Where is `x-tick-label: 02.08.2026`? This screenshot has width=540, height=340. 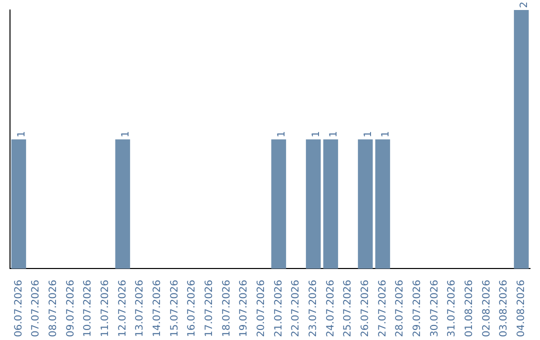 x-tick-label: 02.08.2026 is located at coordinates (486, 309).